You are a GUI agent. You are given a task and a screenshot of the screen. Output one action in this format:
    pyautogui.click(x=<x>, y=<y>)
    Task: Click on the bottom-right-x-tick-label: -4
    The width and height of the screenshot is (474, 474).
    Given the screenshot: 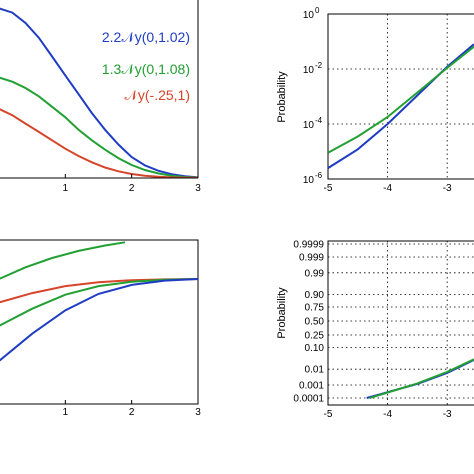 What is the action you would take?
    pyautogui.click(x=387, y=414)
    